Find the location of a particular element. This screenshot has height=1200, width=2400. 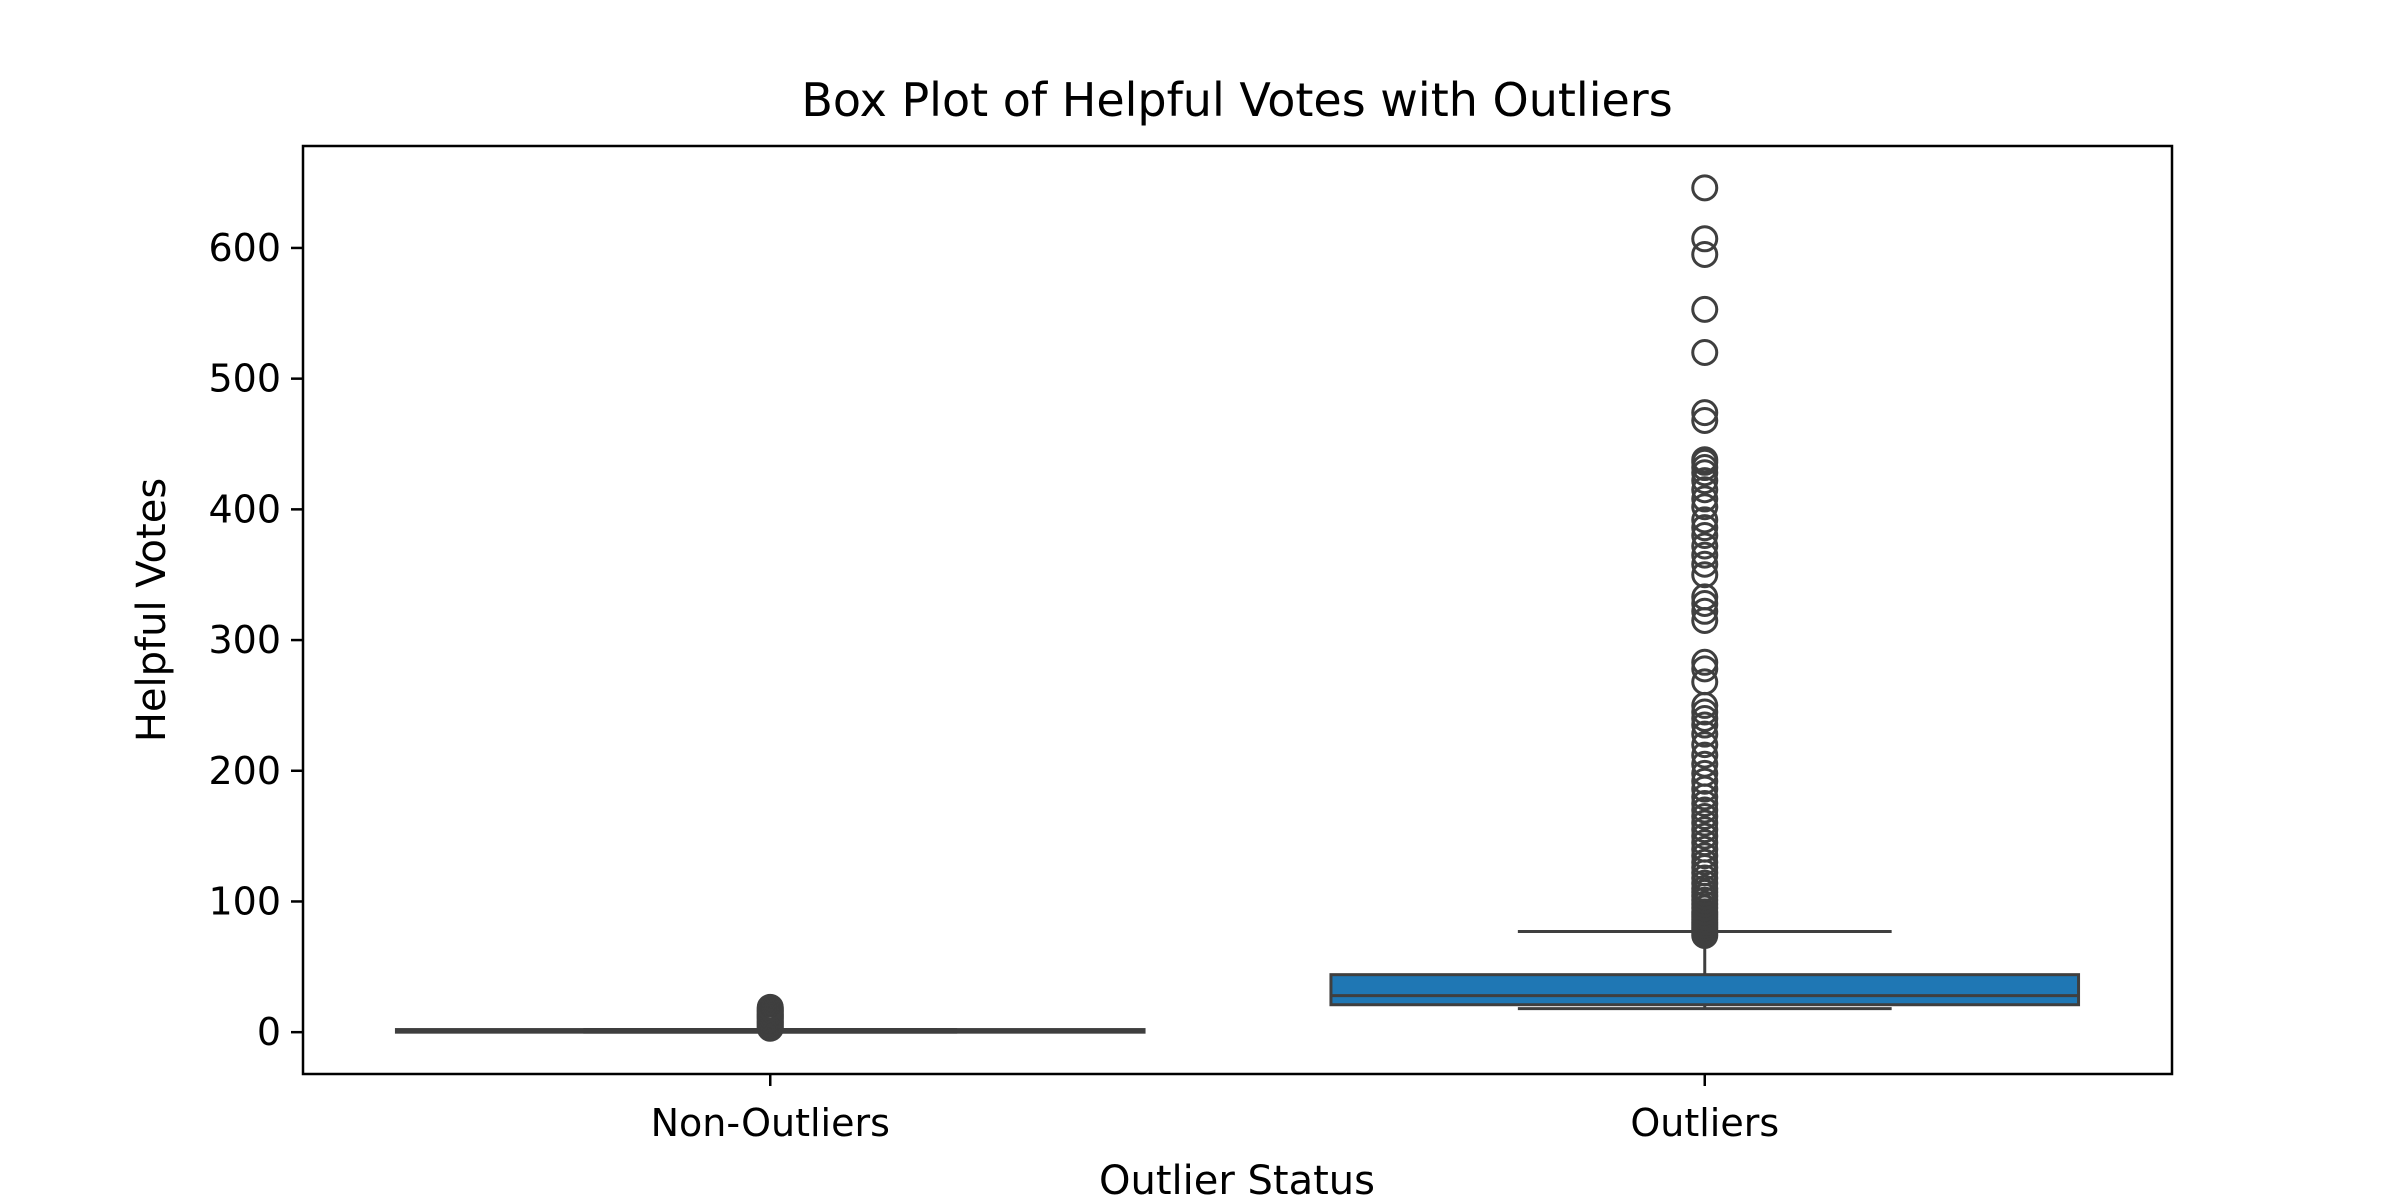

y-axis-label: Helpful Votes is located at coordinates (152, 610).